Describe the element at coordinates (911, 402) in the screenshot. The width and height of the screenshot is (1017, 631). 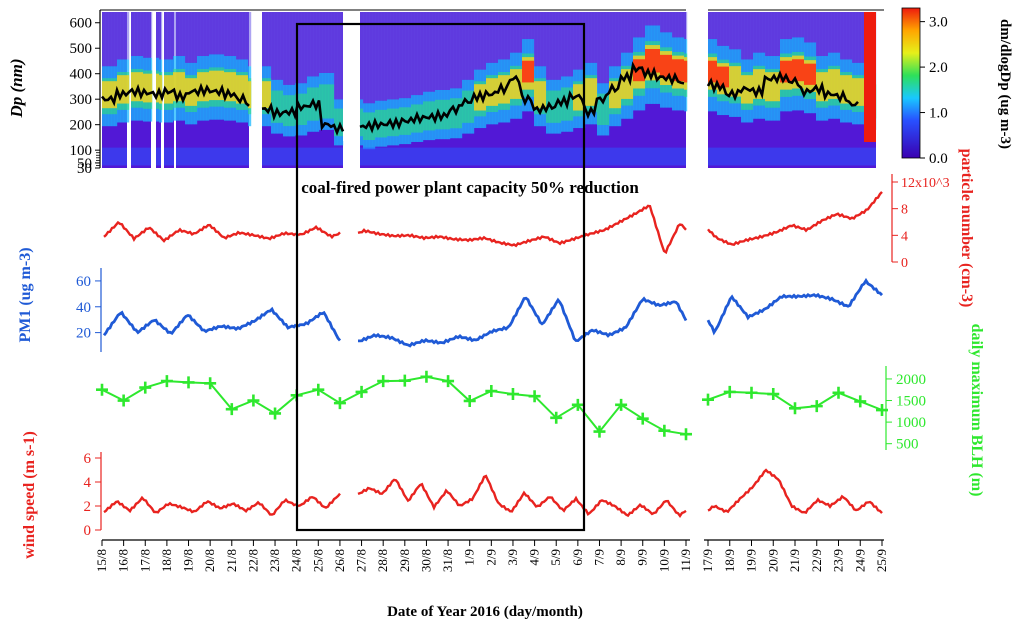
I see `blh-tick-label: 1500` at that location.